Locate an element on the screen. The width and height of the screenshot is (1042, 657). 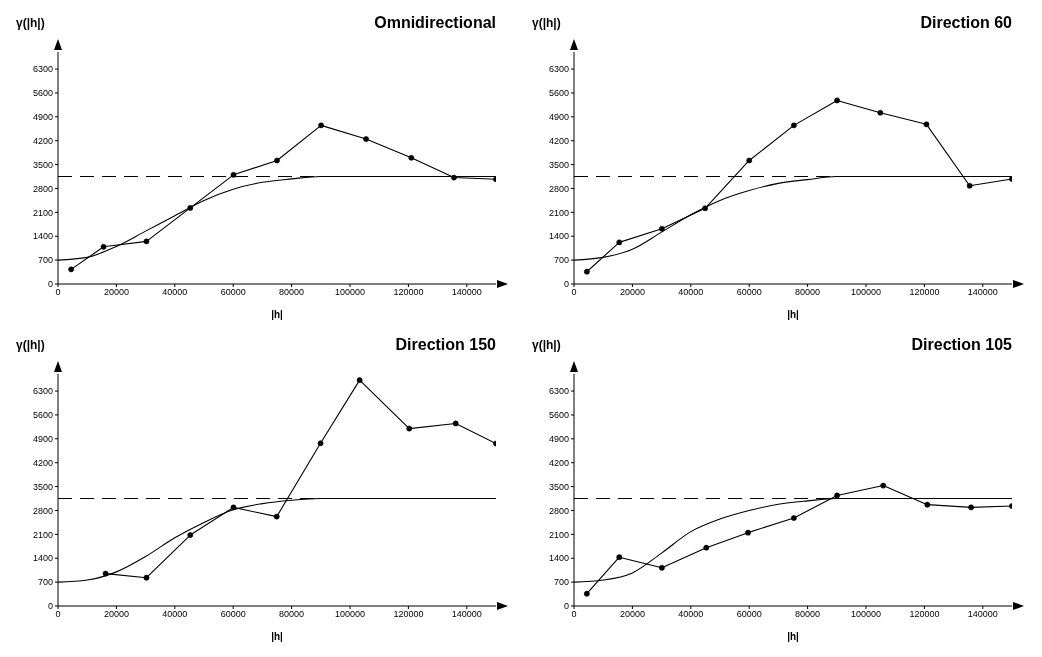
chart-title: Direction 60 is located at coordinates (966, 23).